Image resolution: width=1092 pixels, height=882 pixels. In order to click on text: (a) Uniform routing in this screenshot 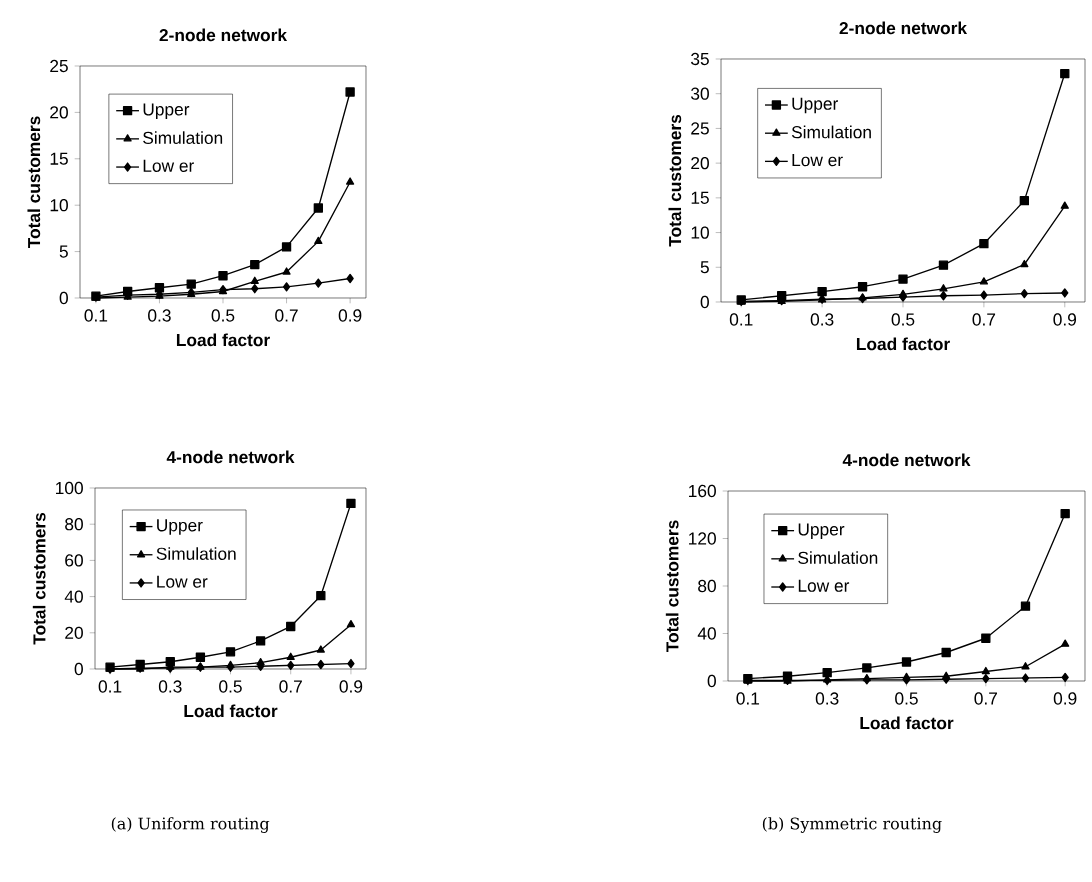, I will do `click(190, 825)`.